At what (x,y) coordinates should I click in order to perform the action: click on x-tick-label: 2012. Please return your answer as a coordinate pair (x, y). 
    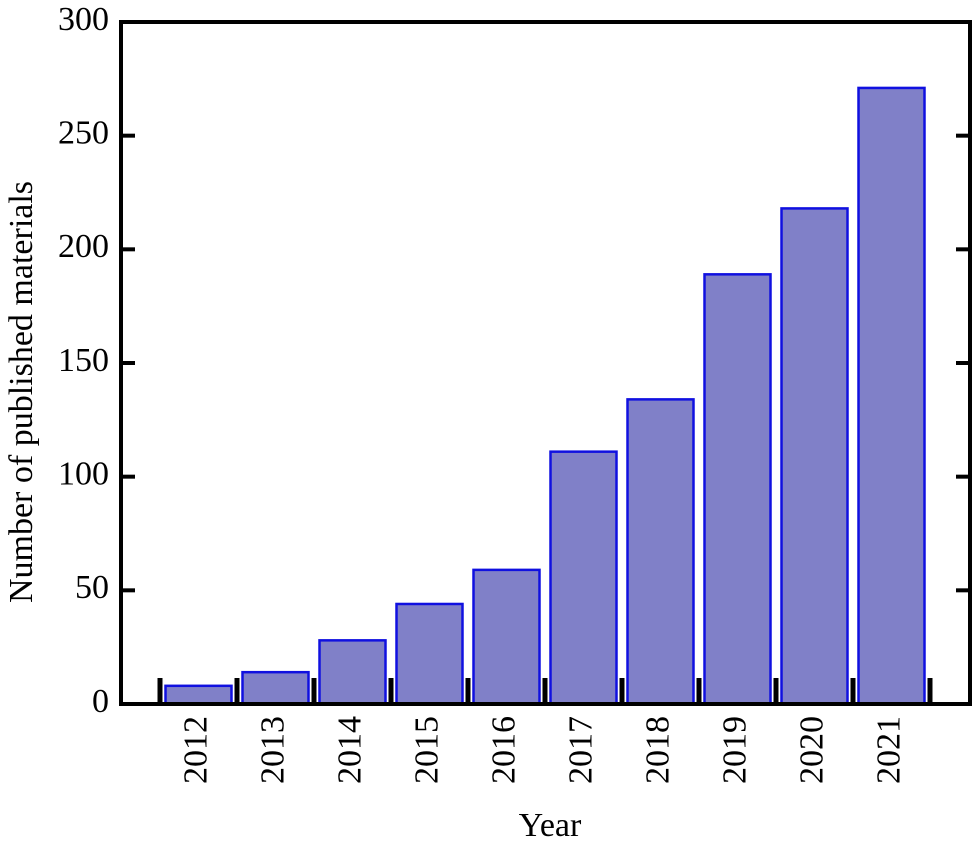
    Looking at the image, I should click on (195, 750).